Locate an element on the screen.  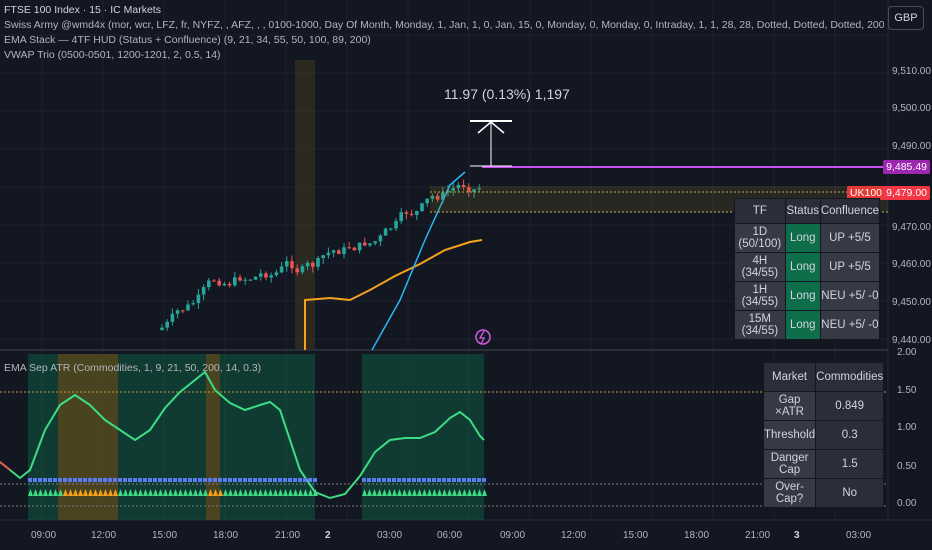
event-icon-bolt is located at coordinates (482, 337).